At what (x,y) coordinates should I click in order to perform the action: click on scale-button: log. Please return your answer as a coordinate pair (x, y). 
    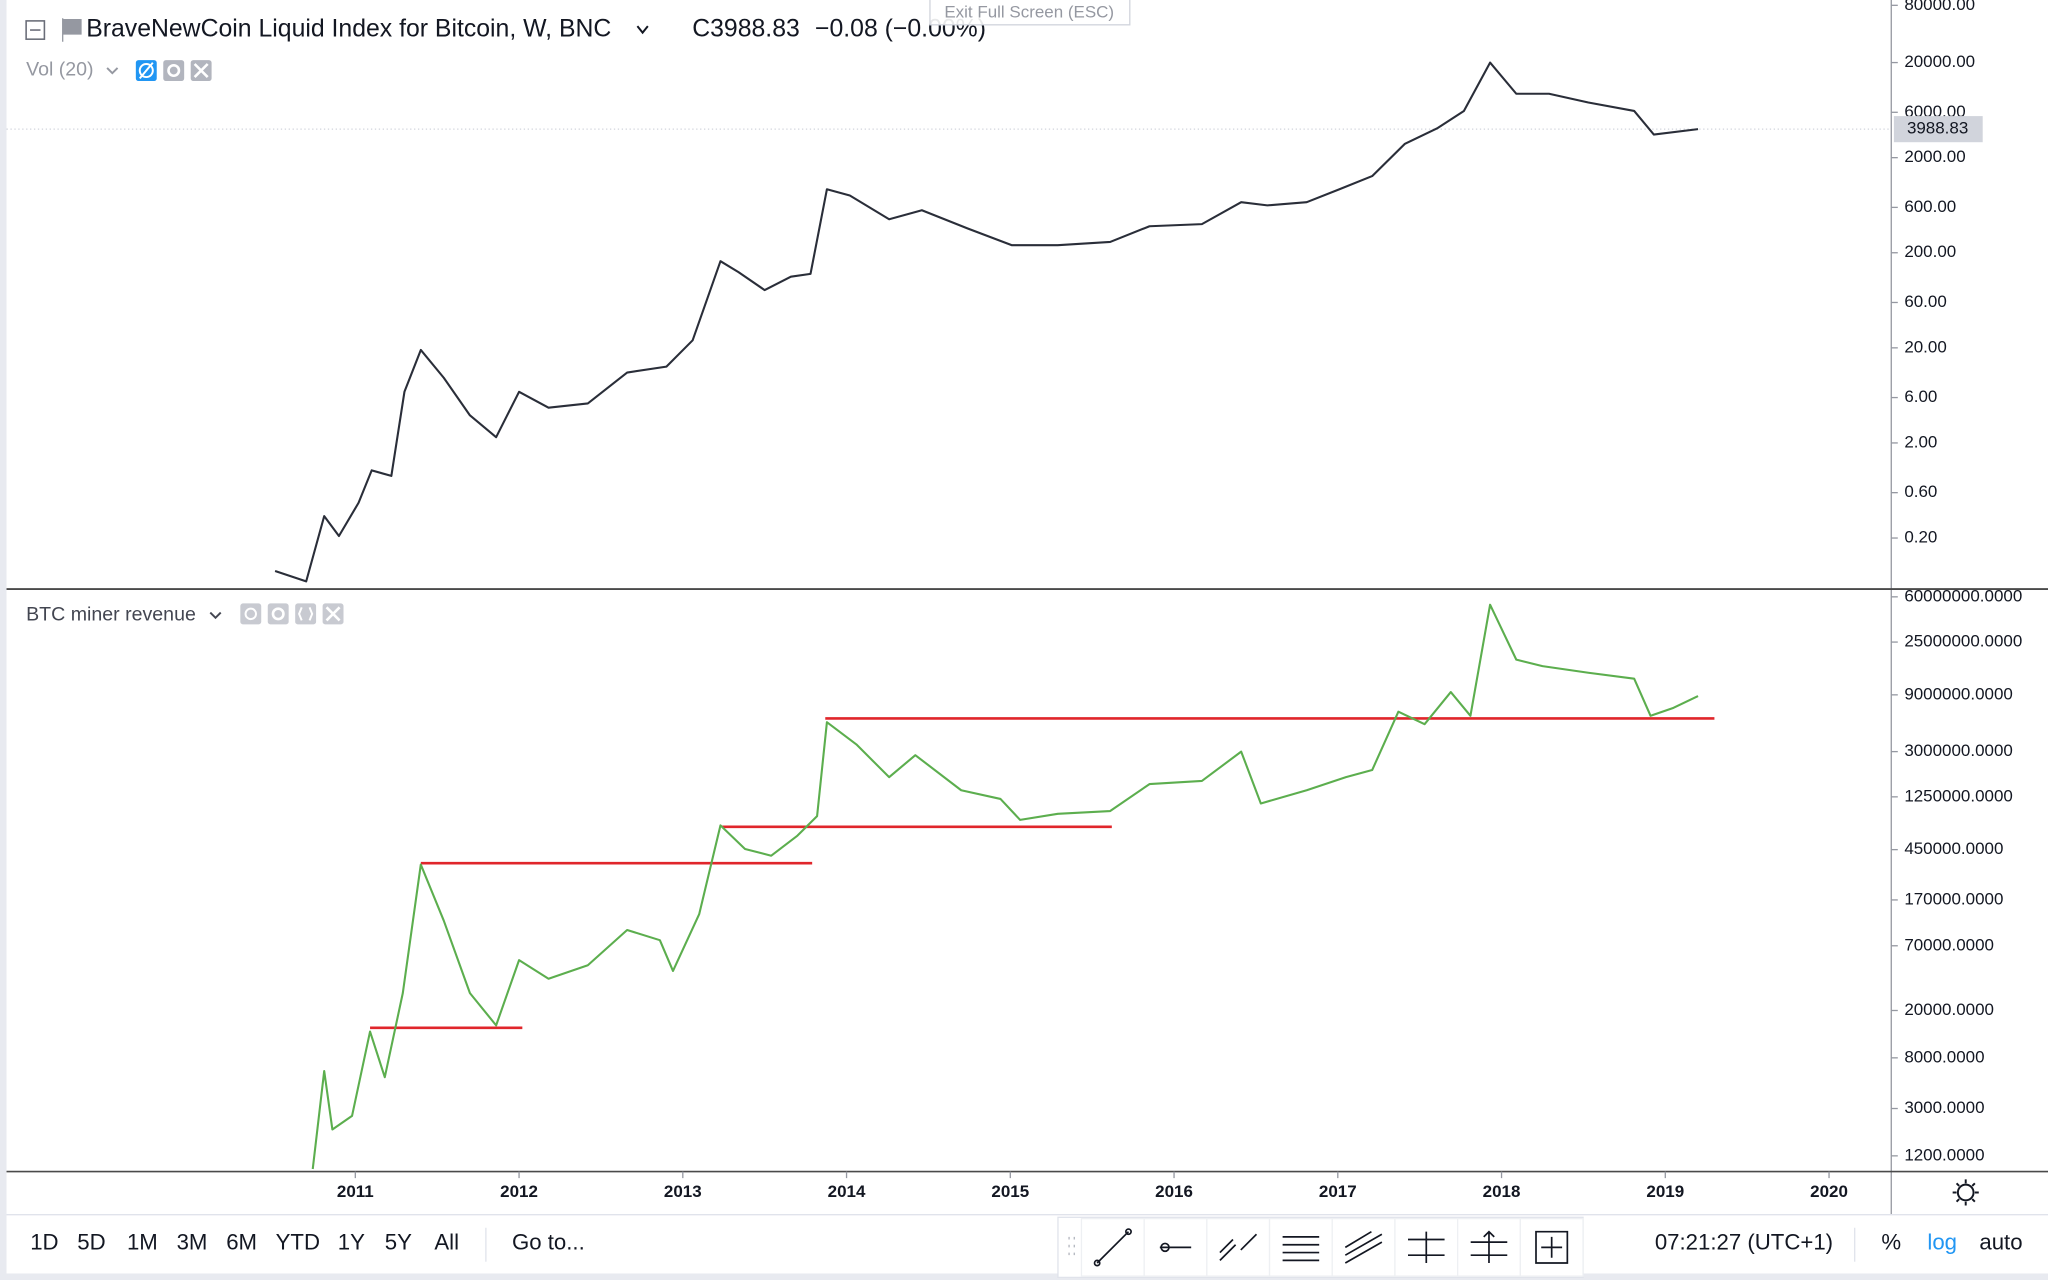
    Looking at the image, I should click on (1942, 1241).